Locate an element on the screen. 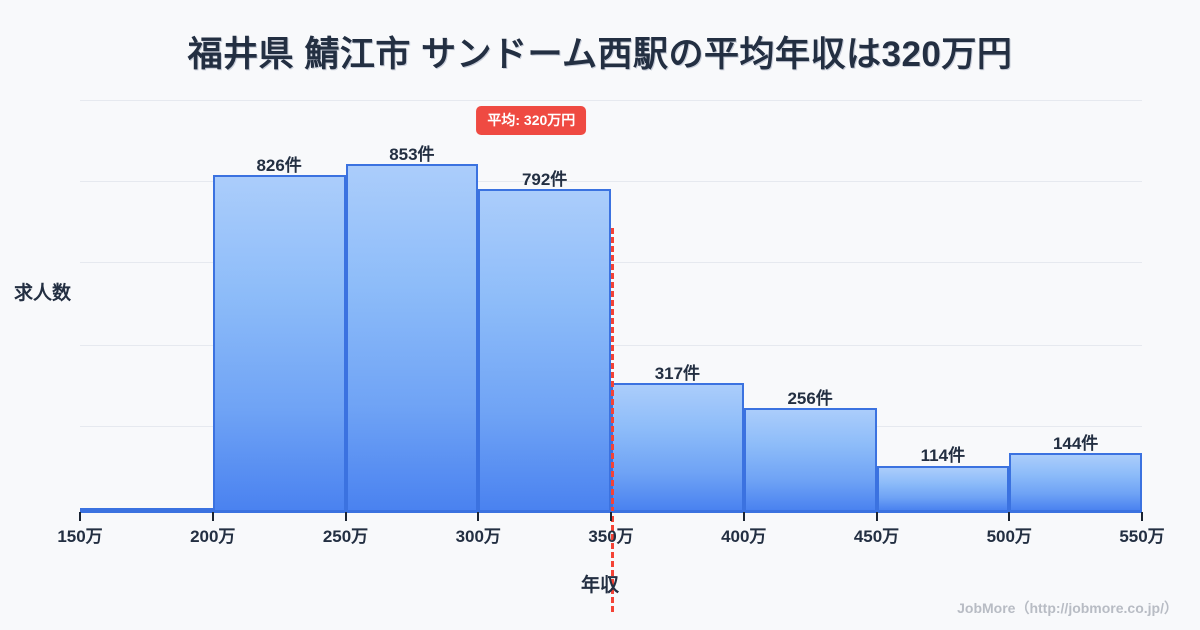  x-tick-label: 500万 is located at coordinates (1009, 536).